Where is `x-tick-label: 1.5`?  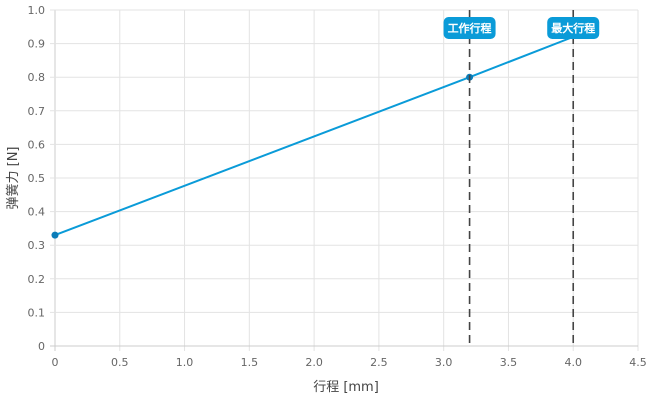 x-tick-label: 1.5 is located at coordinates (250, 362).